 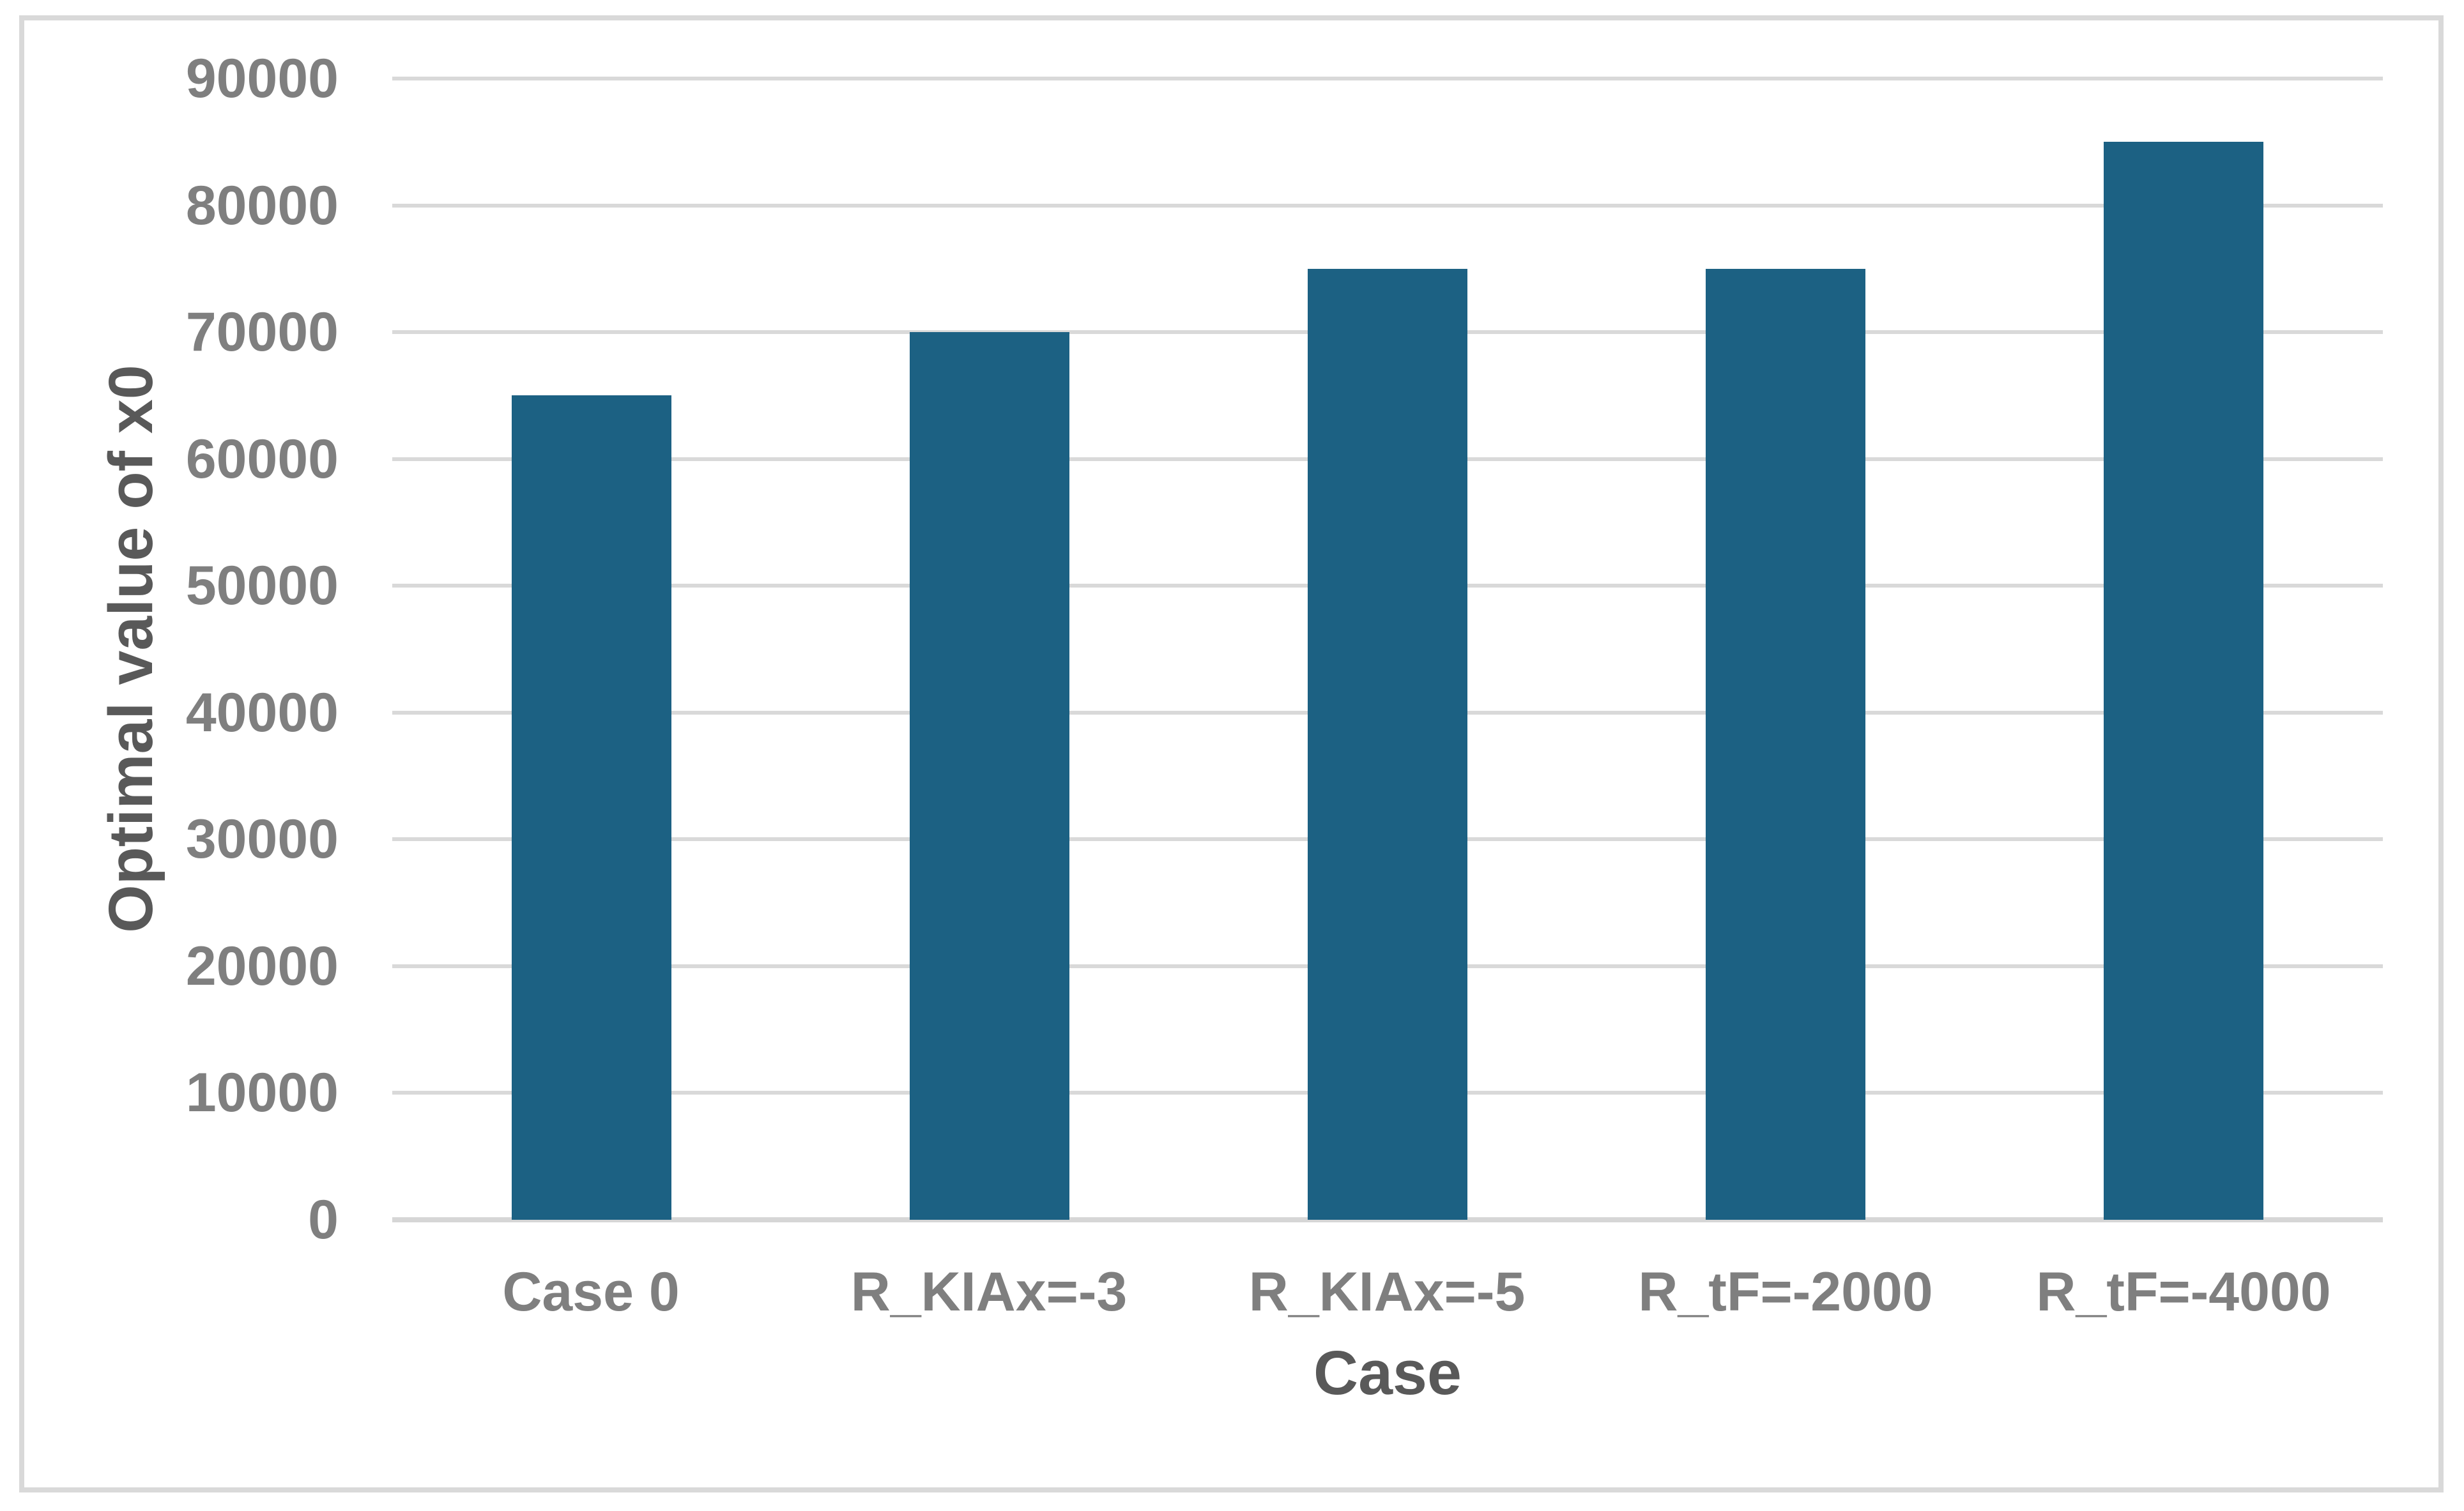 What do you see at coordinates (2183, 1292) in the screenshot?
I see `x-category-label: R_tF=-4000` at bounding box center [2183, 1292].